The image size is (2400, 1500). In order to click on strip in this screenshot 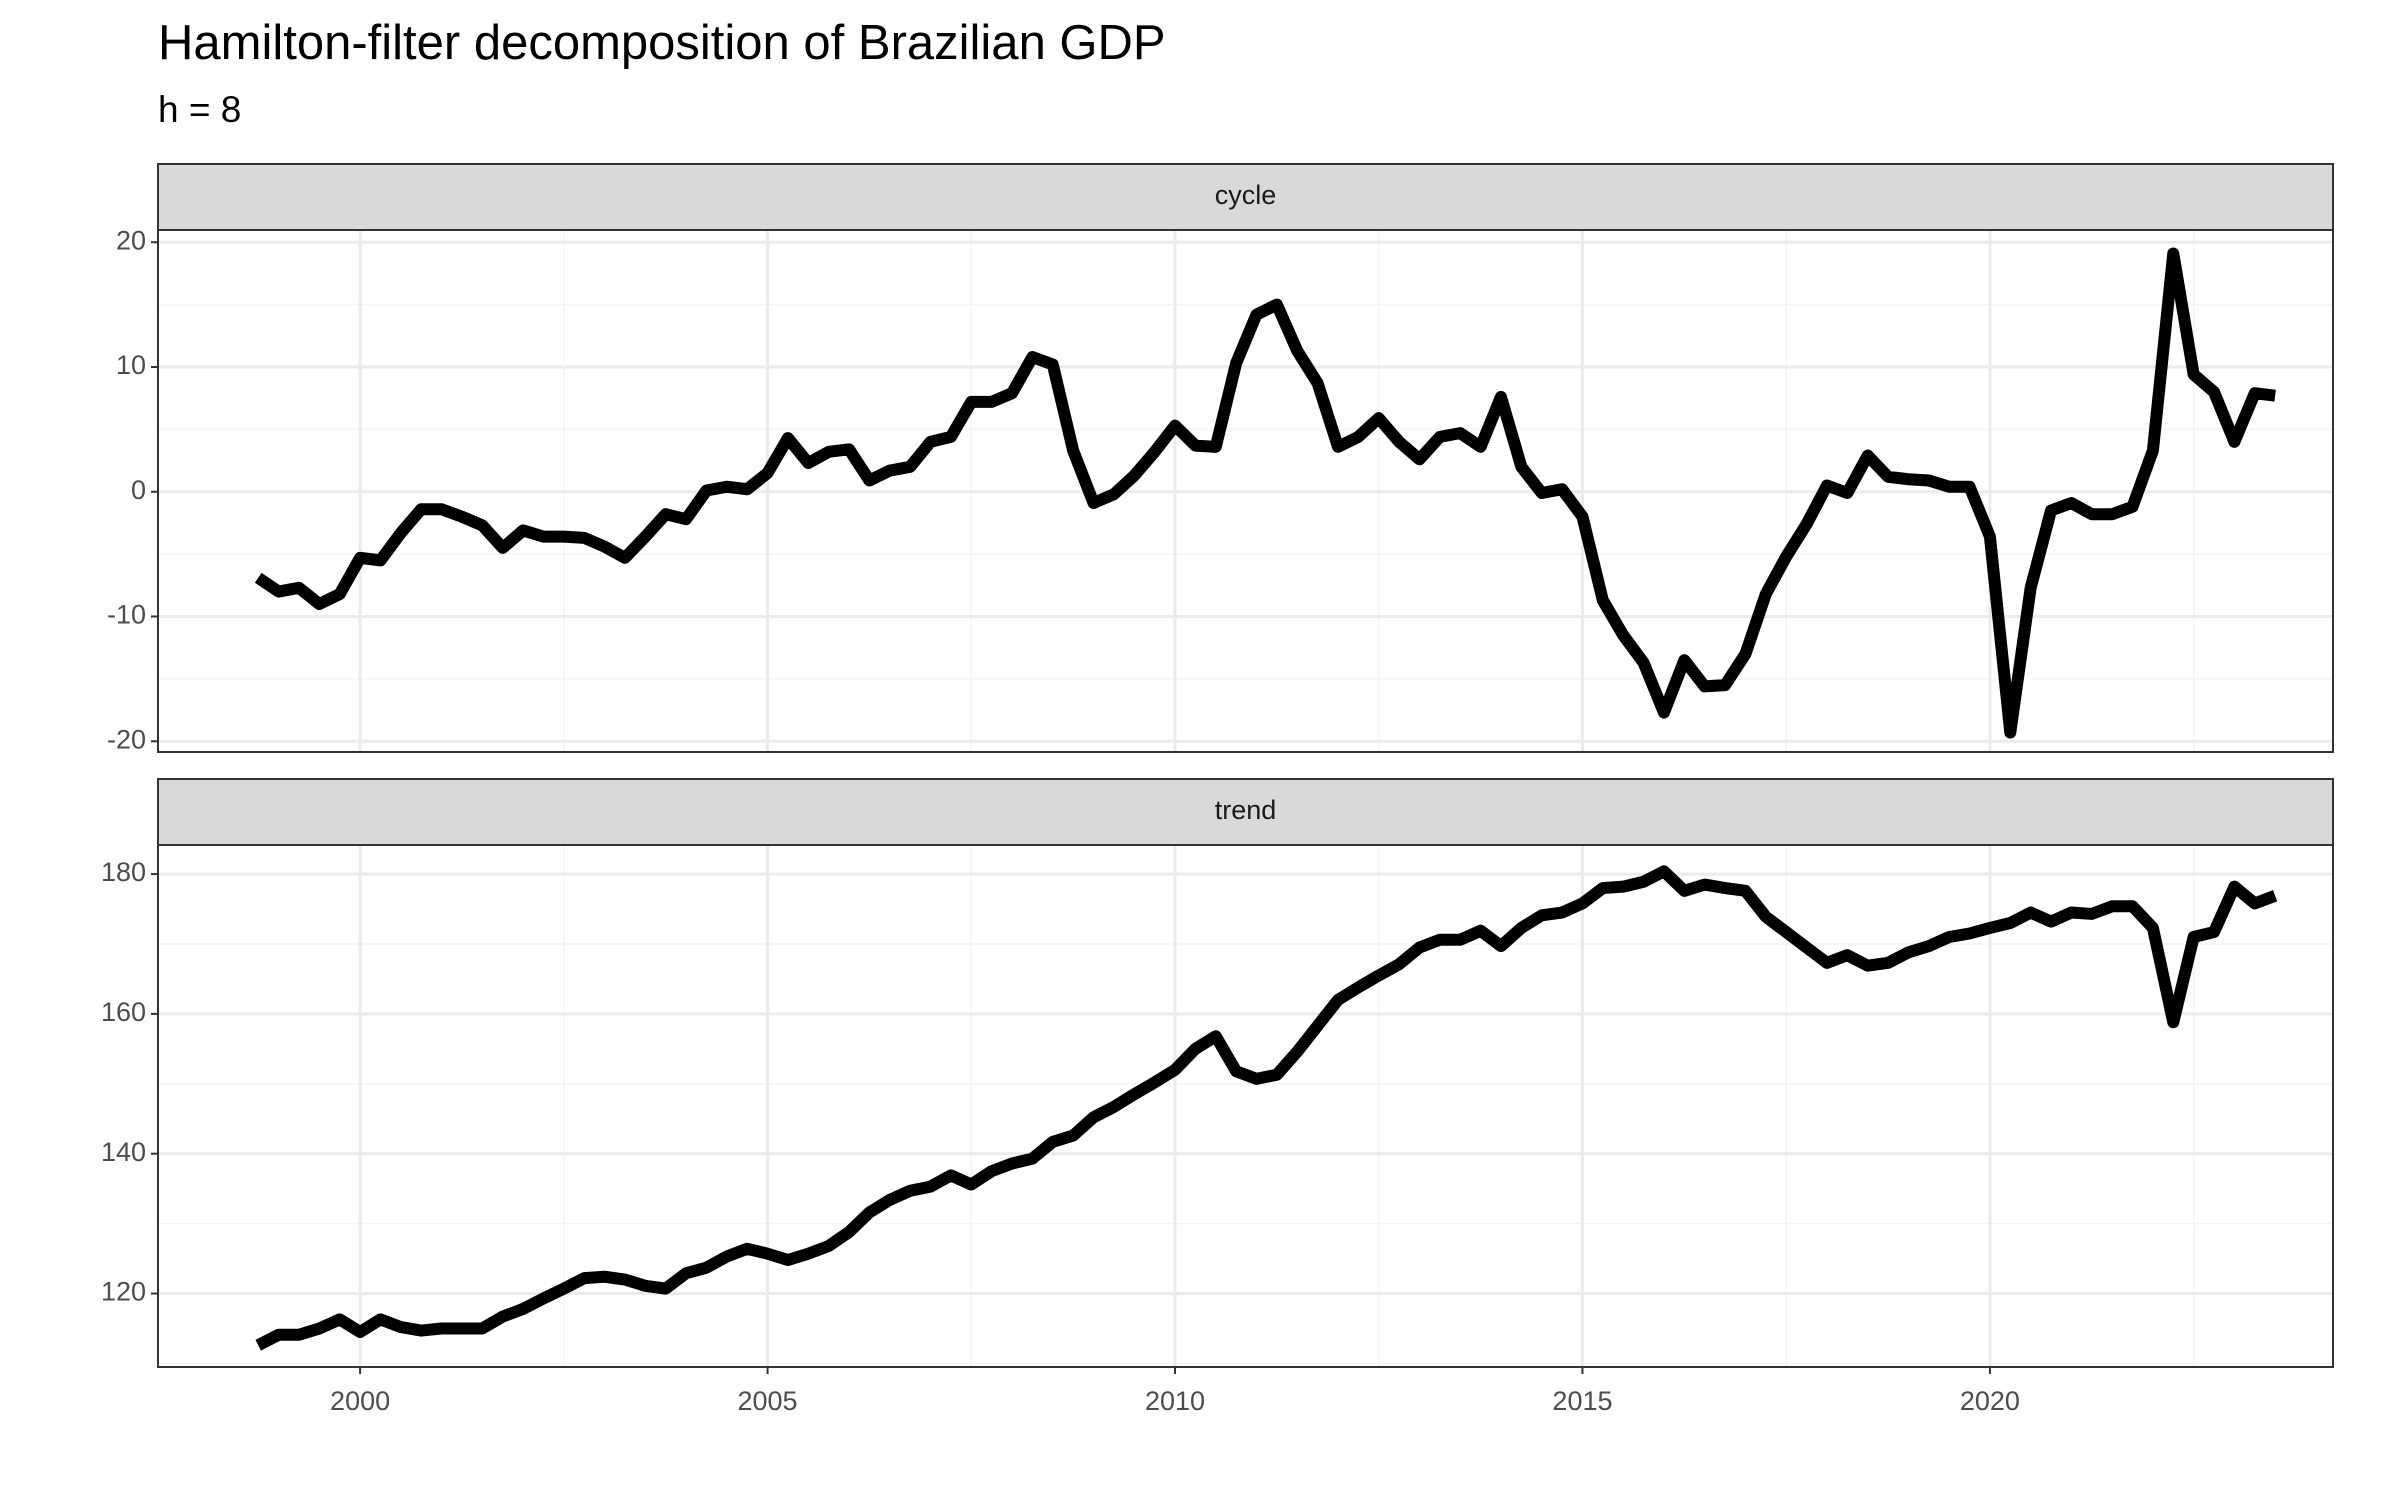, I will do `click(1245, 197)`.